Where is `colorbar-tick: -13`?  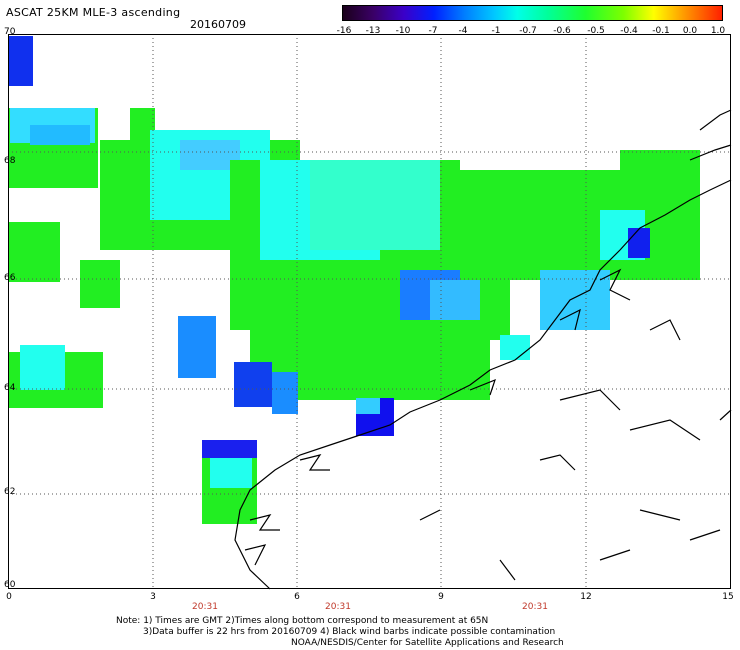 colorbar-tick: -13 is located at coordinates (373, 31).